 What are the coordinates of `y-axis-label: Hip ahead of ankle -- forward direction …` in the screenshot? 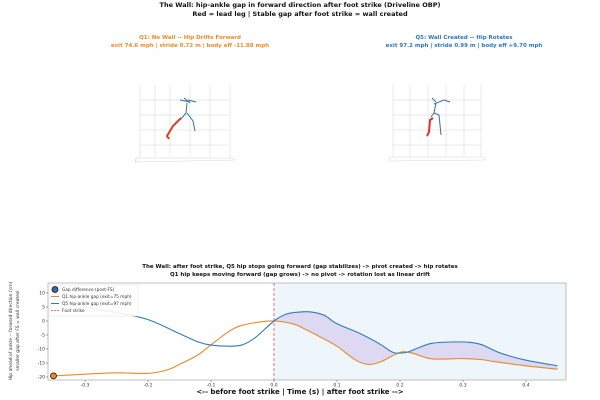 It's located at (11, 330).